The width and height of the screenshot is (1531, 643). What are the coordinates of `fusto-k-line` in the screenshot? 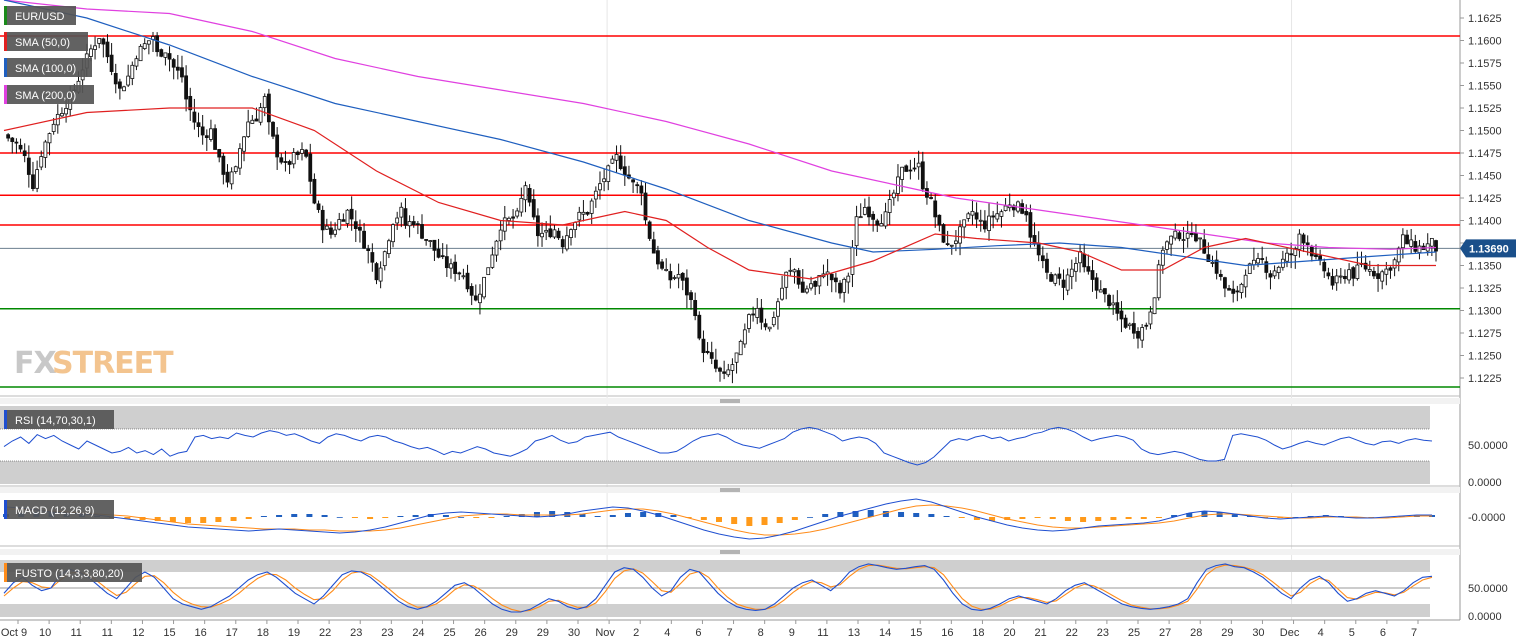 It's located at (718, 588).